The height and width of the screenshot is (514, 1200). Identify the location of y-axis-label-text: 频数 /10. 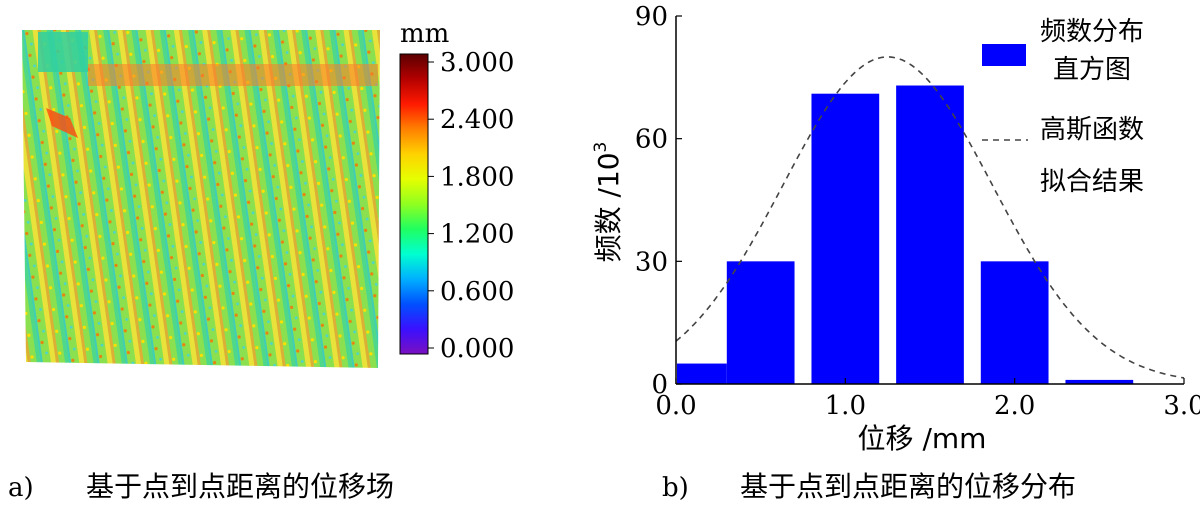
(608, 207).